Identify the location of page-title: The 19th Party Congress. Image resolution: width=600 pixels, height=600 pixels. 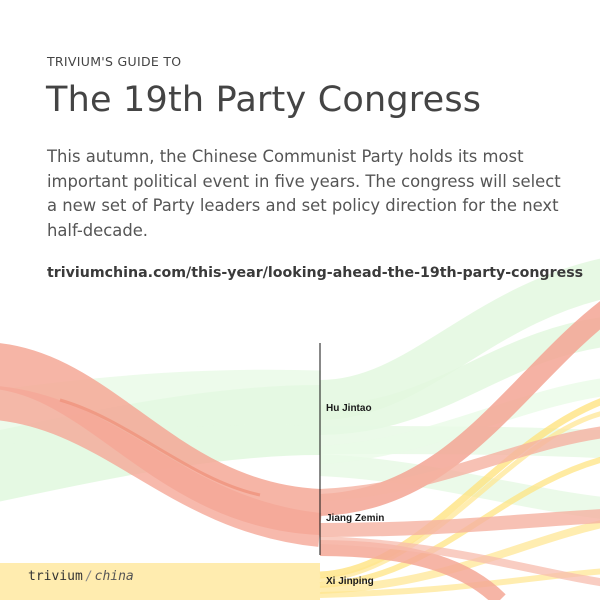
(264, 100).